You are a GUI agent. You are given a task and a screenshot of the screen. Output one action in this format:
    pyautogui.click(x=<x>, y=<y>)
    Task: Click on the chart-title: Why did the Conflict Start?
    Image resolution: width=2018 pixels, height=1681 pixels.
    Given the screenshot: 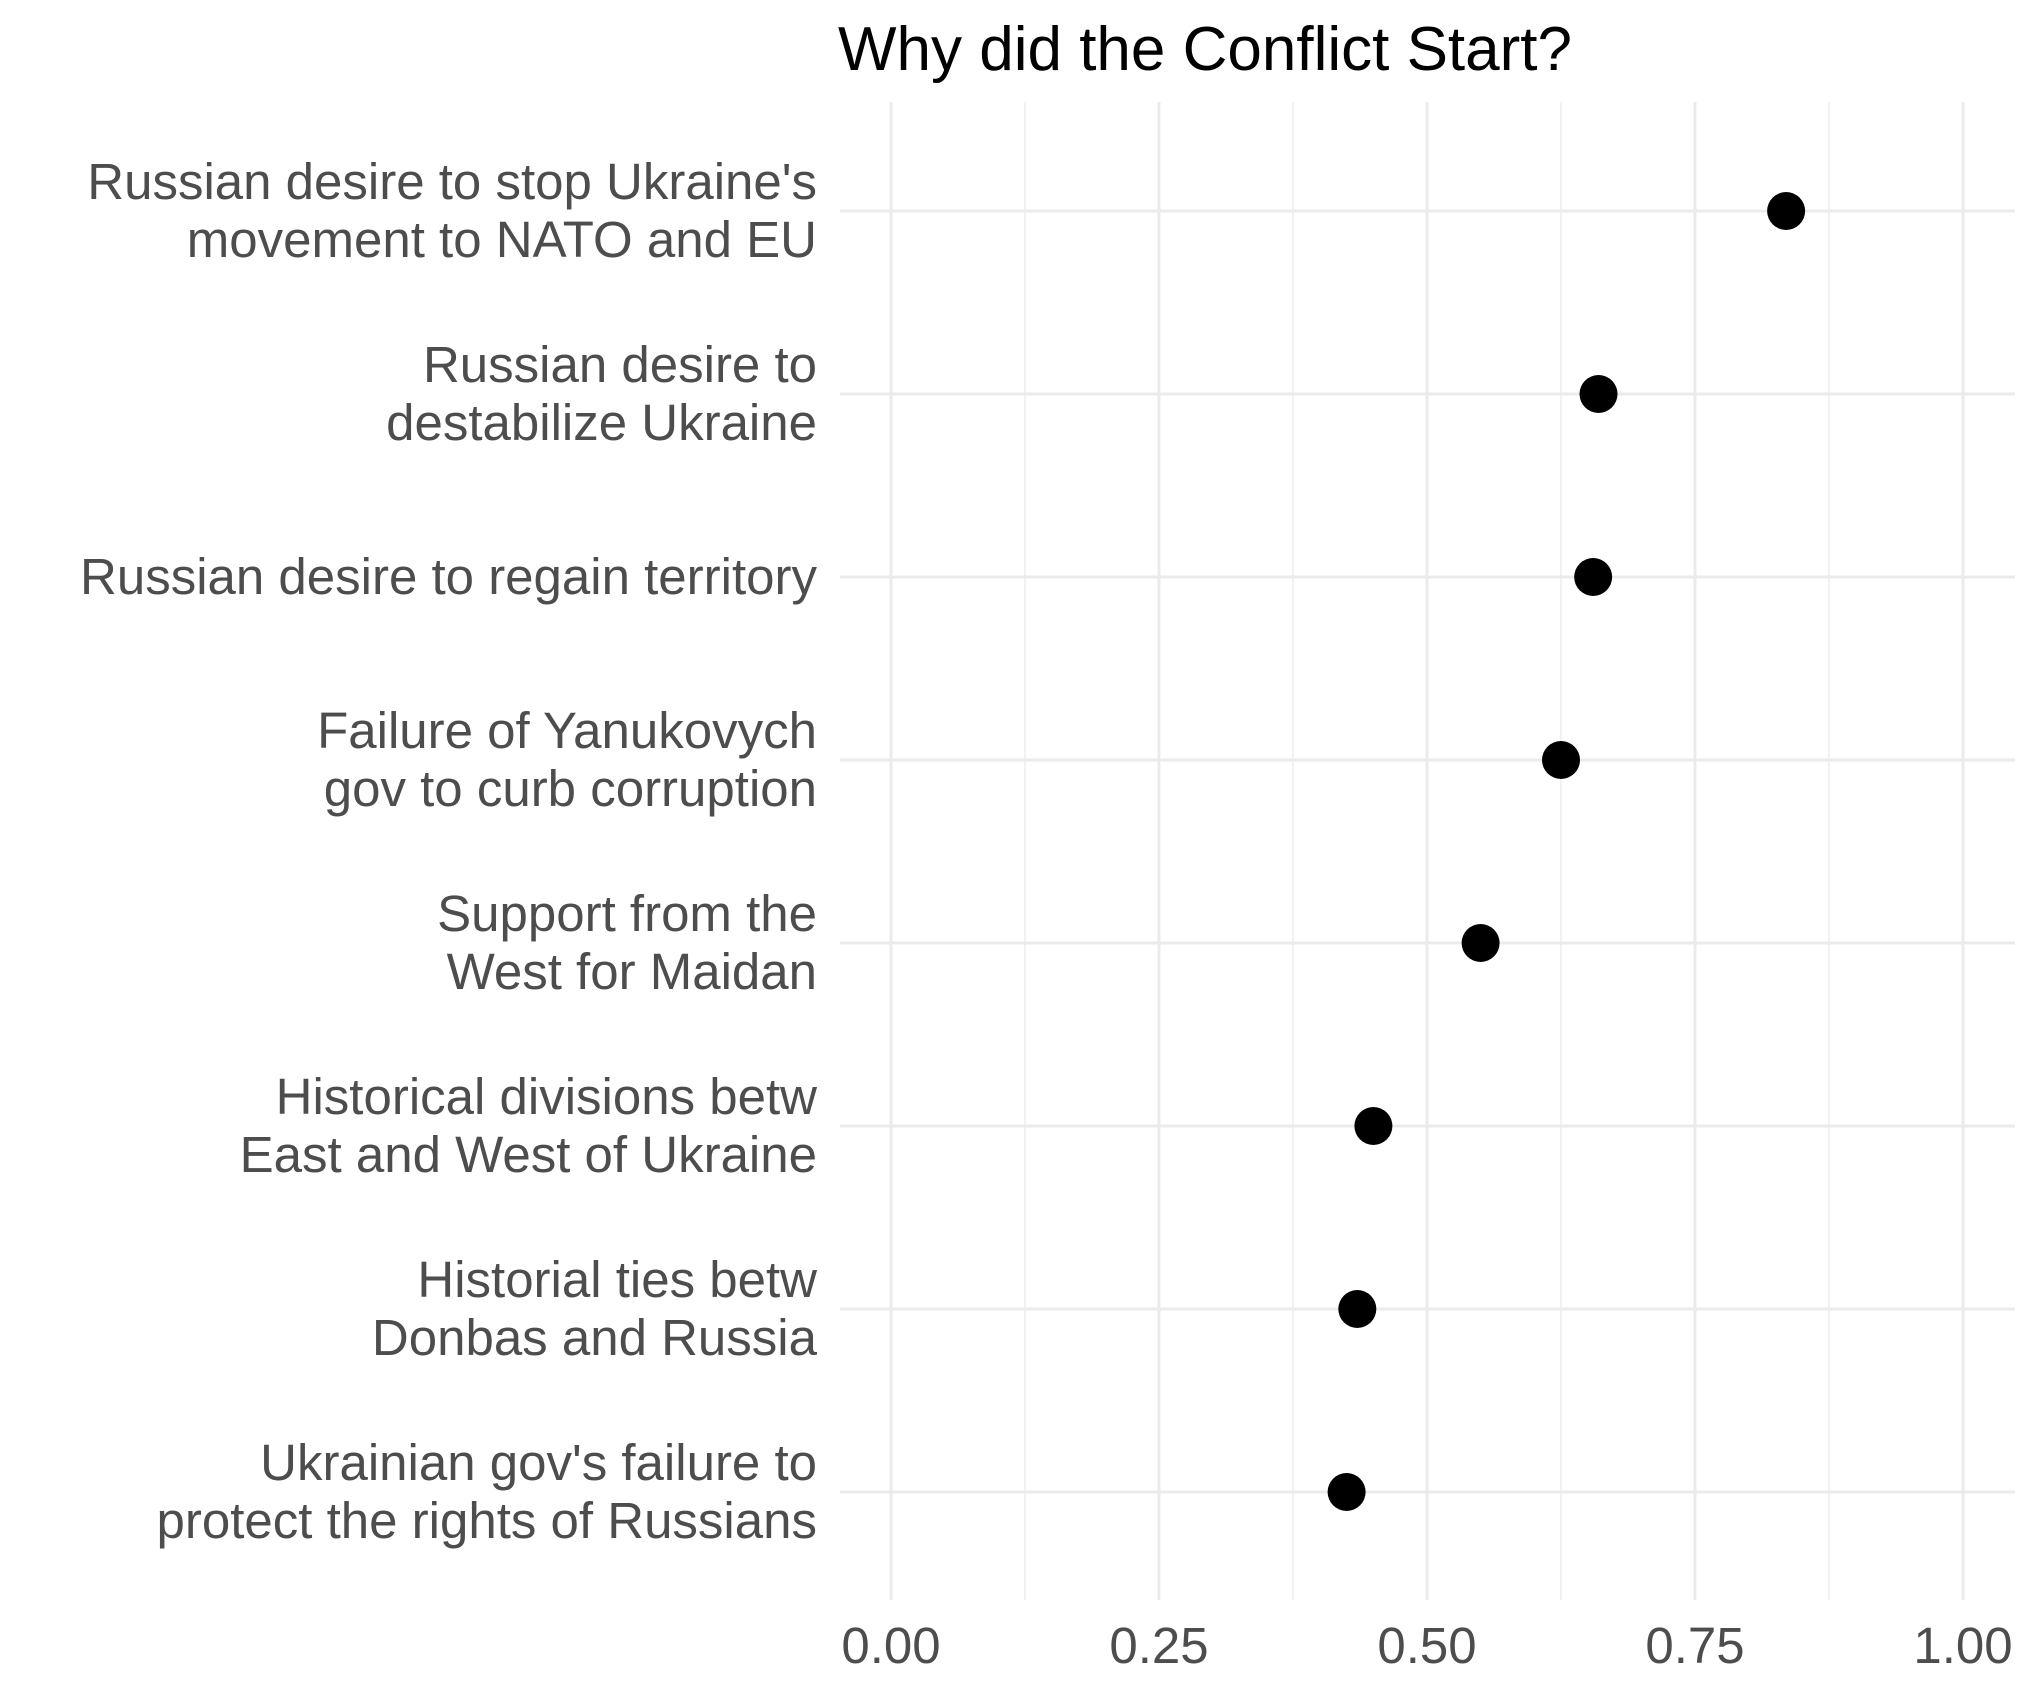 What is the action you would take?
    pyautogui.click(x=1205, y=49)
    